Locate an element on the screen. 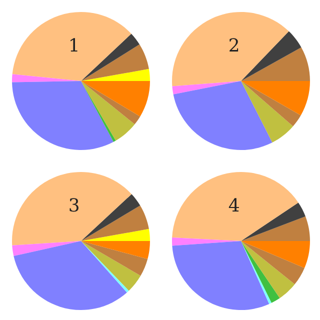 This screenshot has width=320, height=320. text: 1 is located at coordinates (74, 45).